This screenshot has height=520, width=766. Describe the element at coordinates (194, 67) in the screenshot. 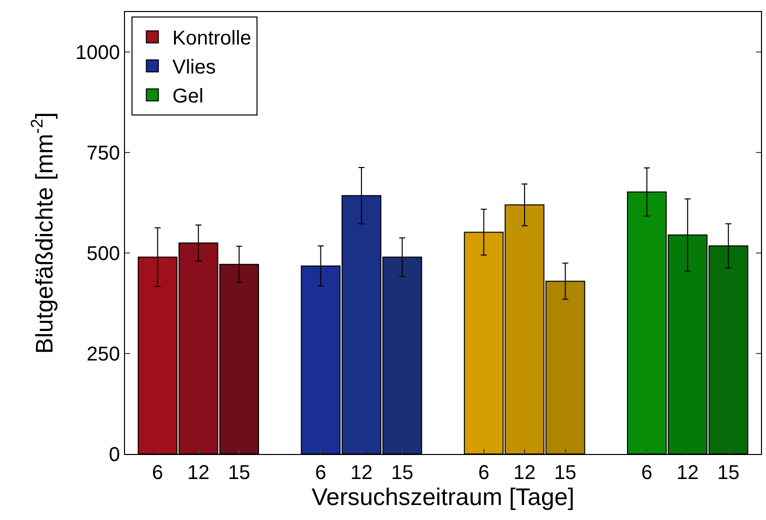

I see `legend-label: Vlies` at that location.